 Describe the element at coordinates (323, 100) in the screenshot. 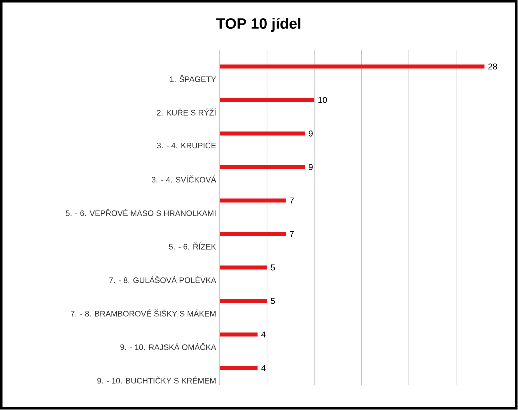

I see `data-label: 10` at that location.